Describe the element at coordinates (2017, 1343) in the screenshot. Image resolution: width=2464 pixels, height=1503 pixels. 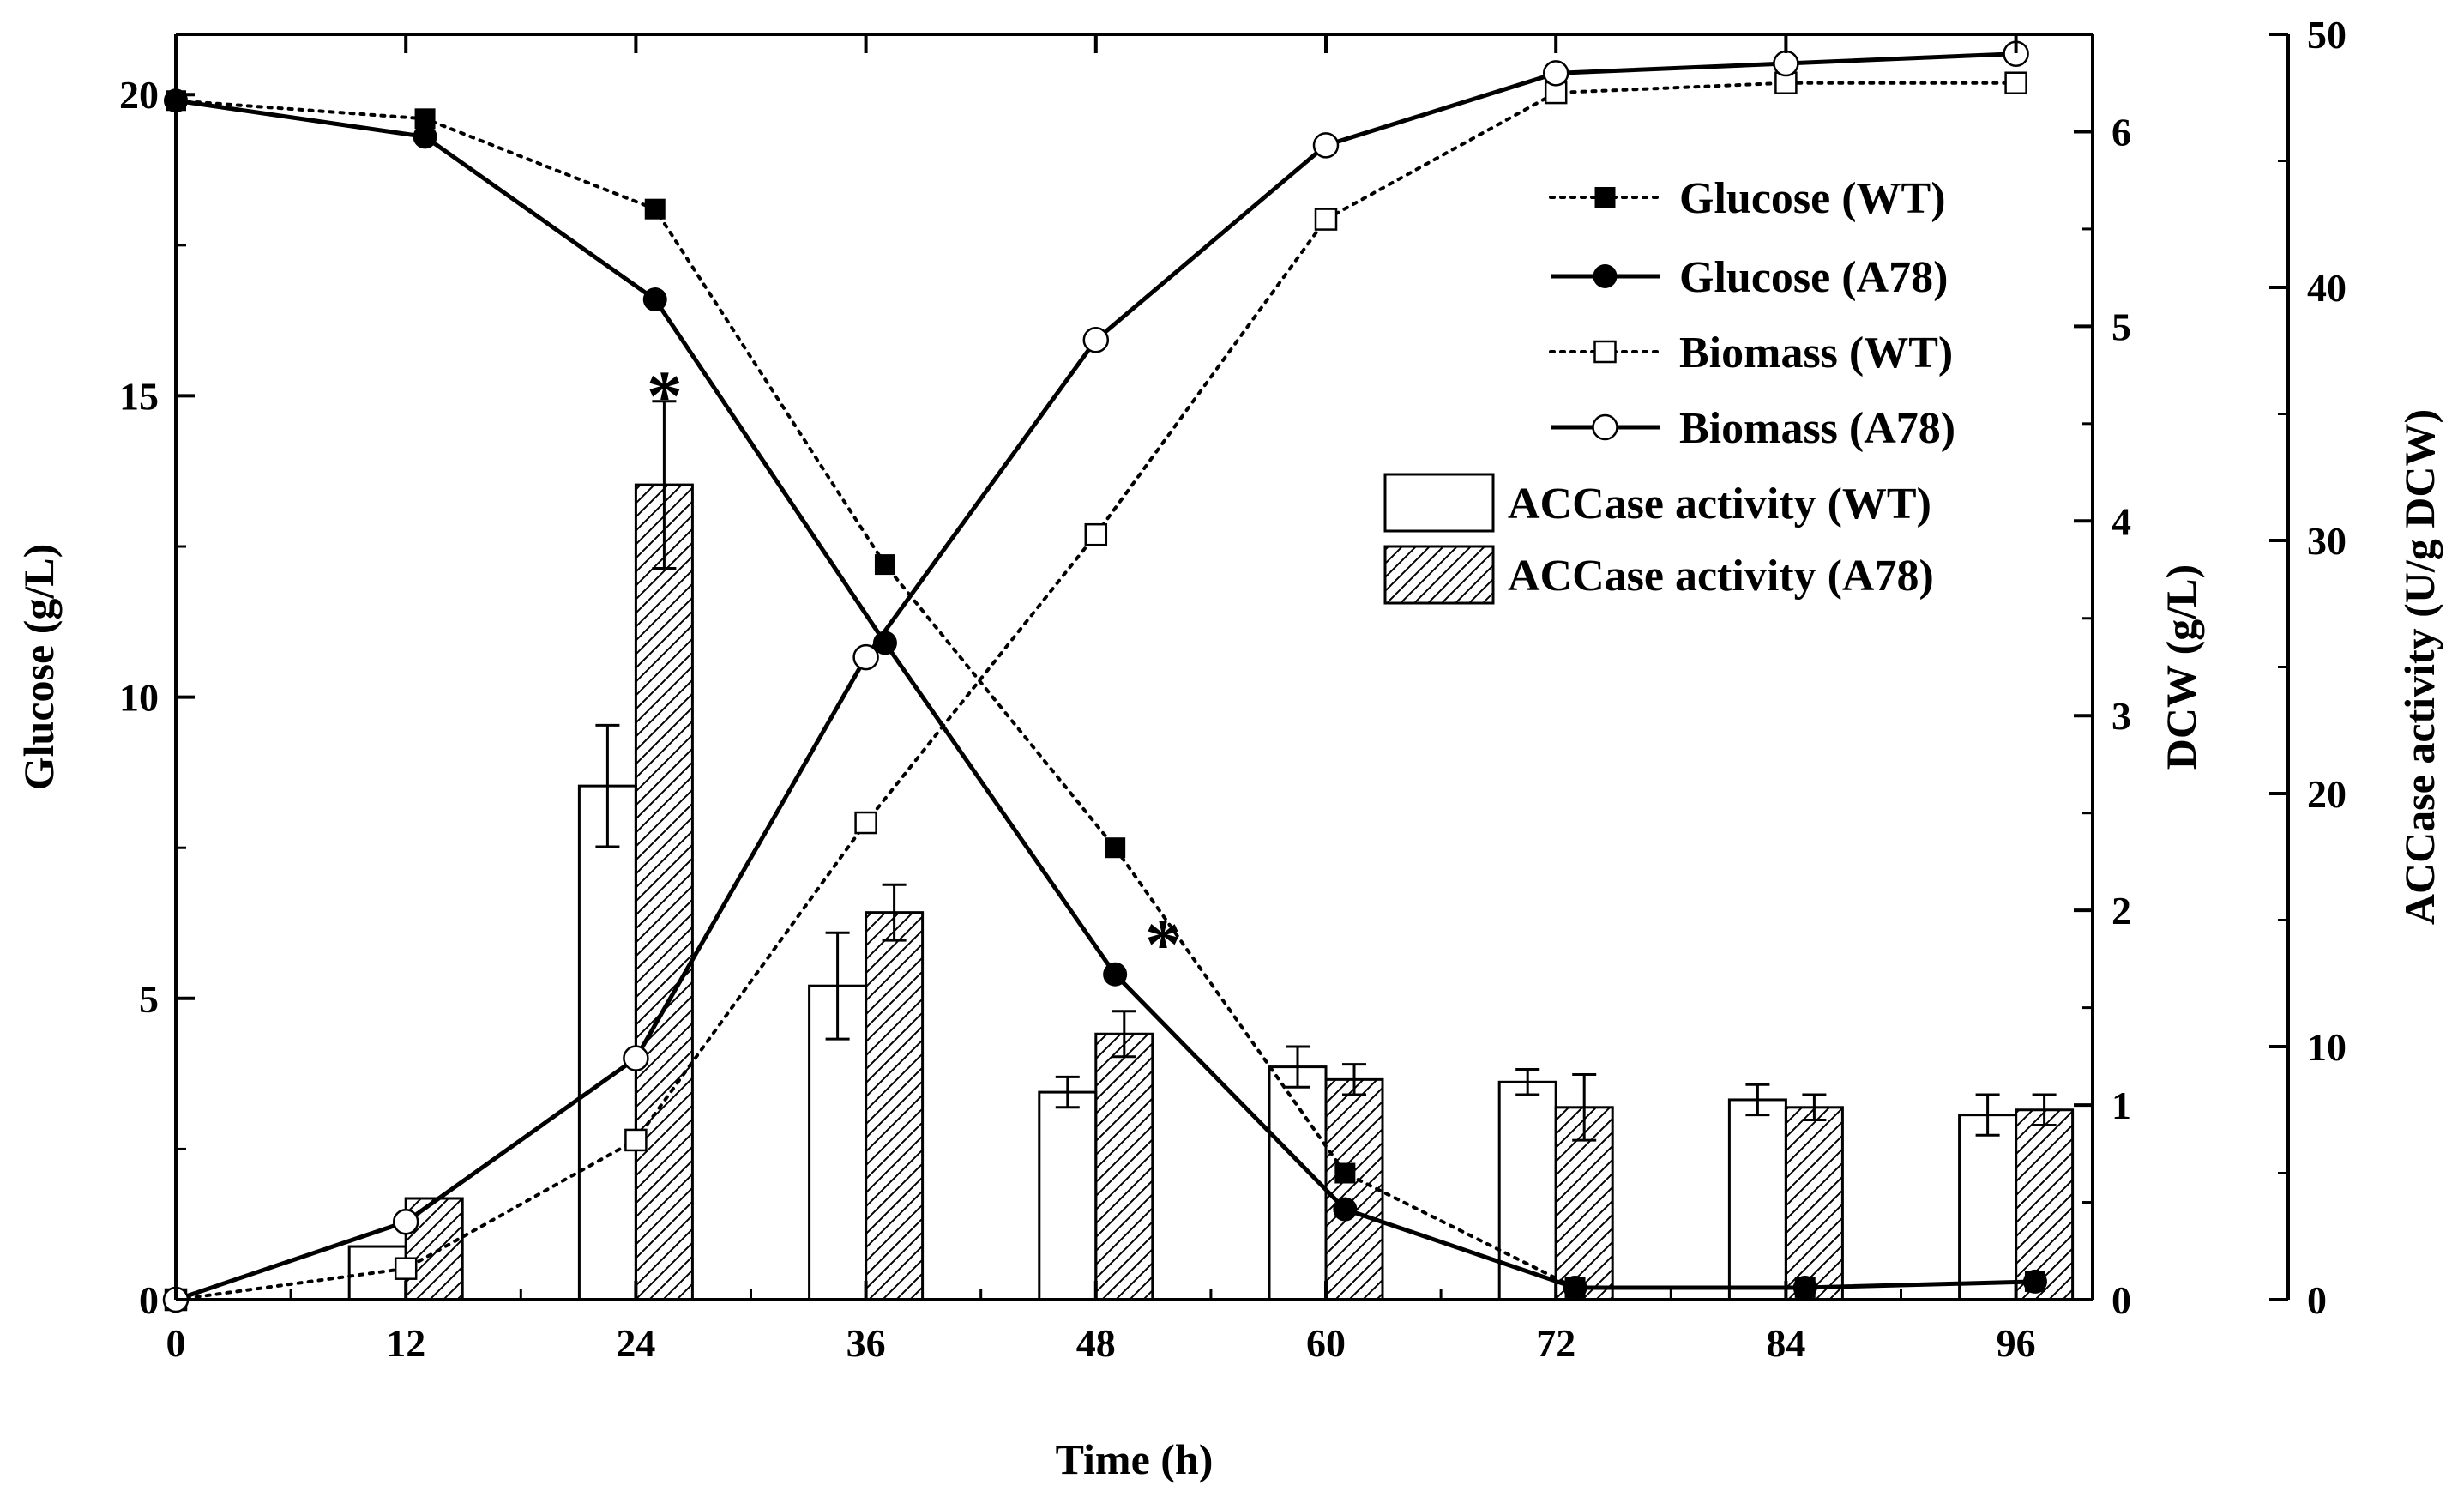
I see `x-tick-label-96: 96` at that location.